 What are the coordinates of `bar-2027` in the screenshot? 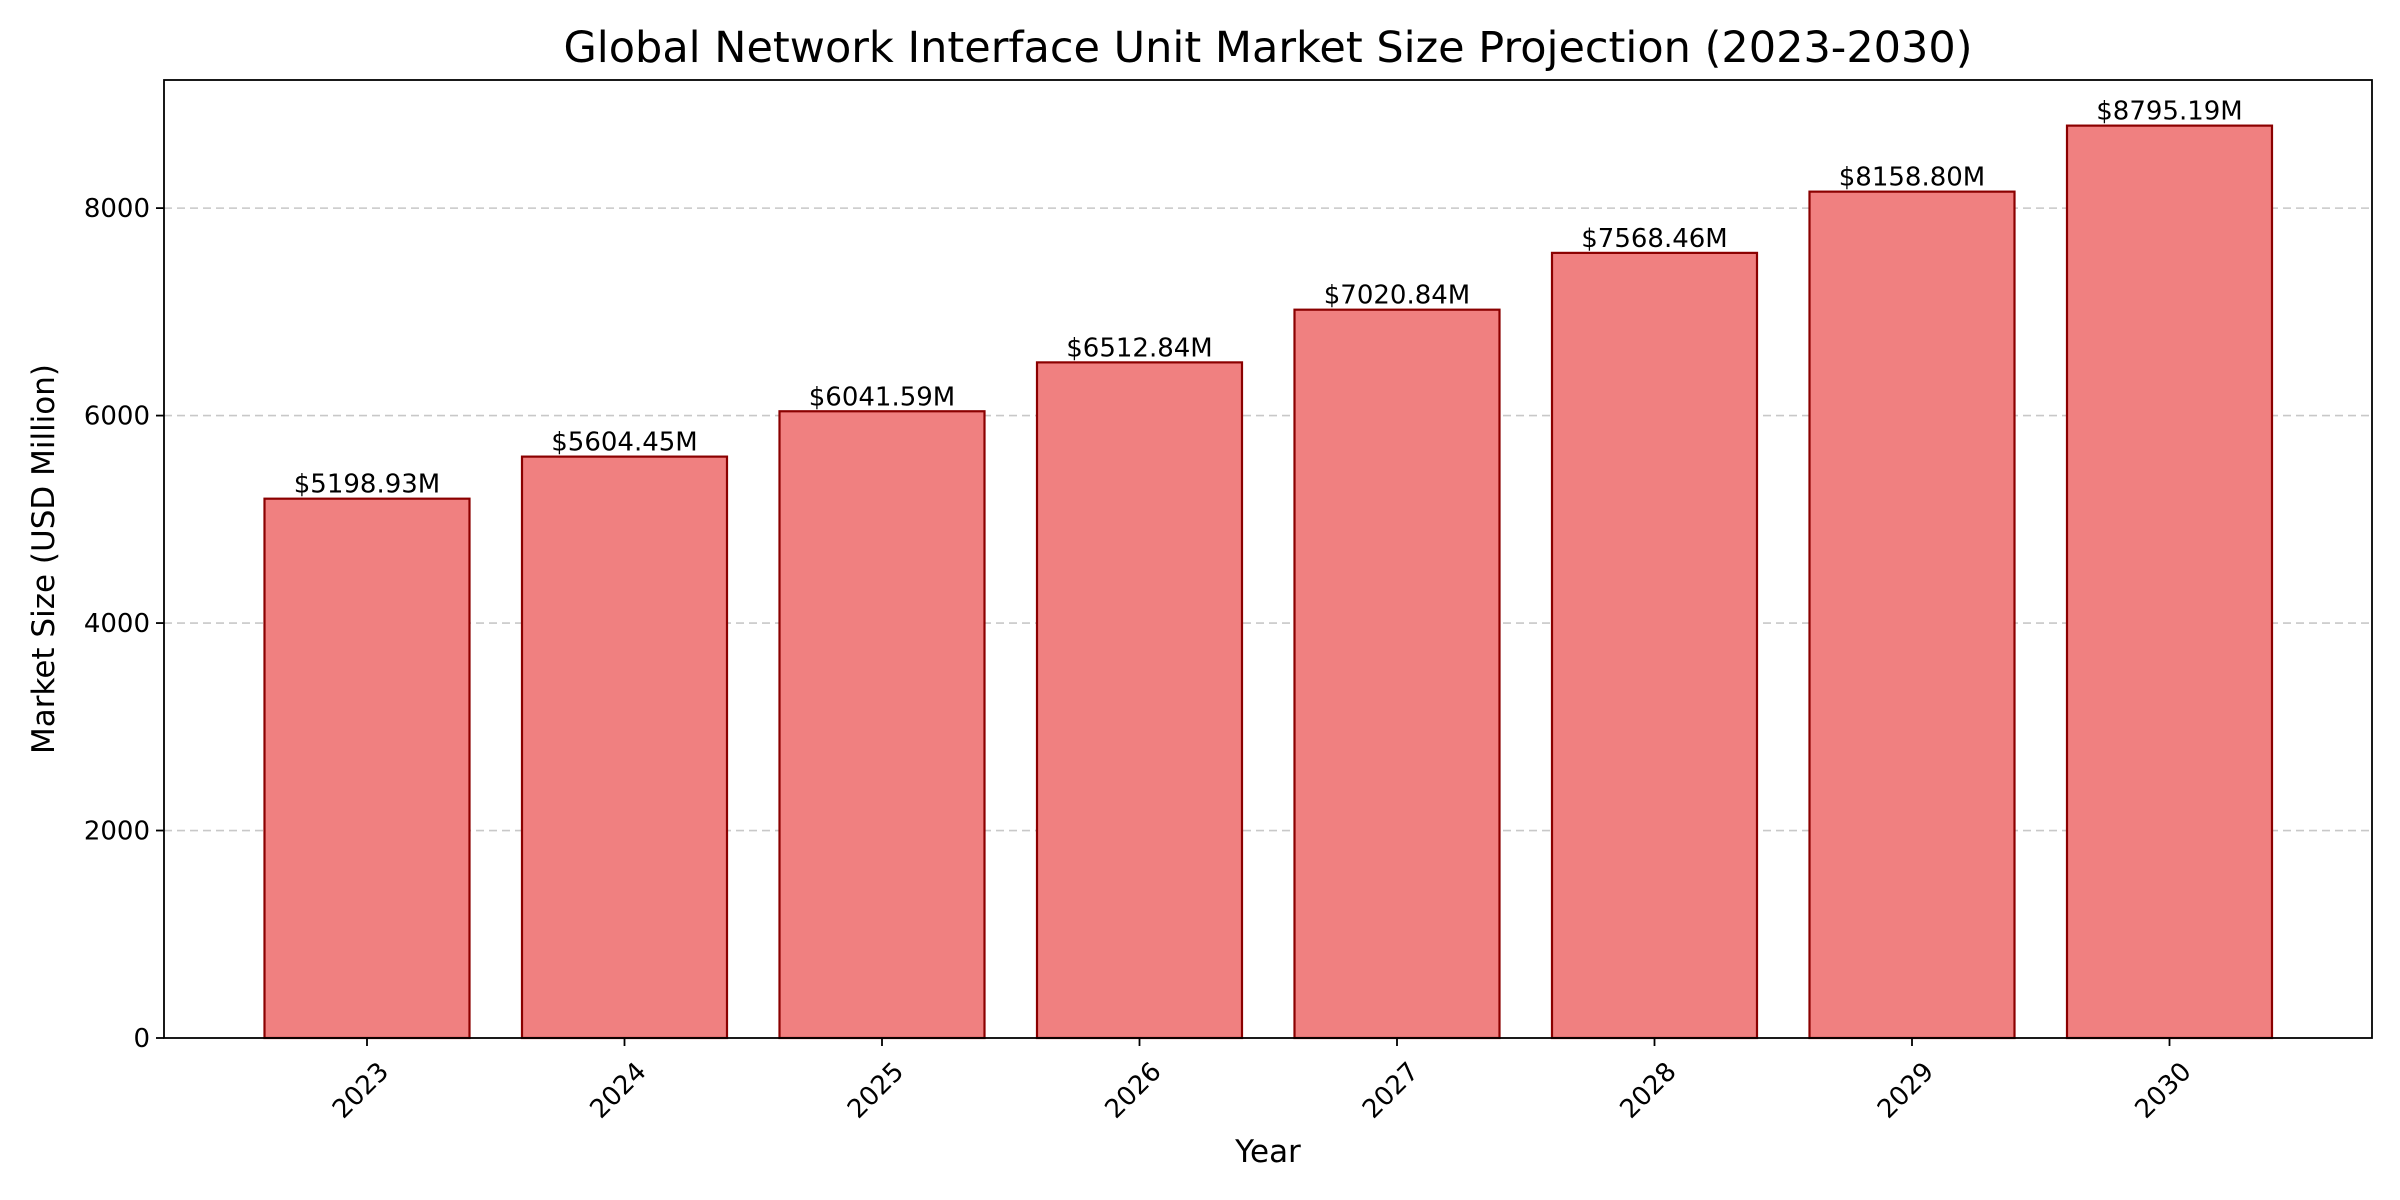 It's located at (1397, 674).